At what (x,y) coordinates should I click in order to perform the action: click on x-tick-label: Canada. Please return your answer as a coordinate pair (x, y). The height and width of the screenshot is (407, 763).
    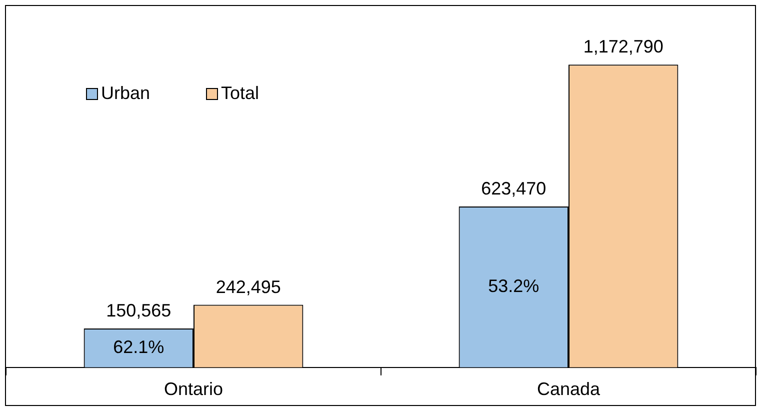
    Looking at the image, I should click on (569, 389).